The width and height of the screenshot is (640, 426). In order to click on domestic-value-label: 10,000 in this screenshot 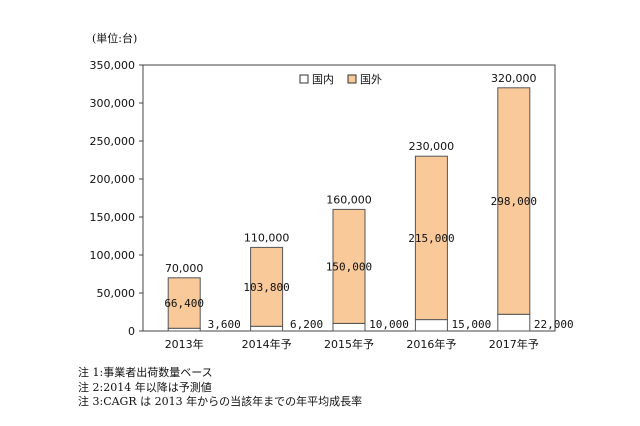, I will do `click(389, 324)`.